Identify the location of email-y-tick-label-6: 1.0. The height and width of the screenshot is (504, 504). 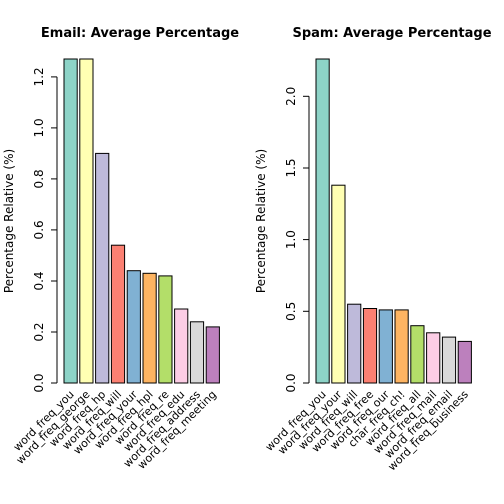
(39, 127).